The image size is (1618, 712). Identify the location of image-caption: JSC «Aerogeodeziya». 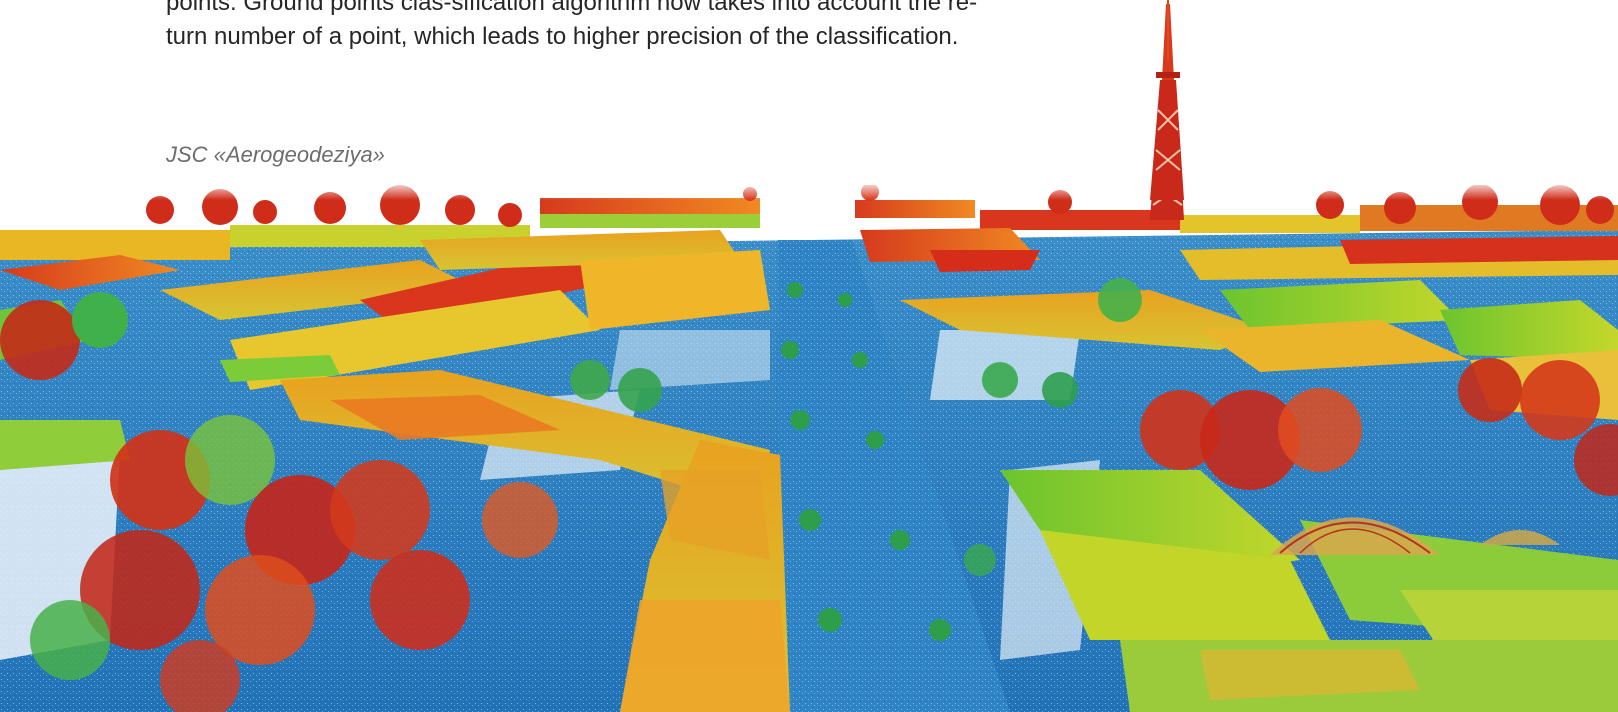
(275, 154).